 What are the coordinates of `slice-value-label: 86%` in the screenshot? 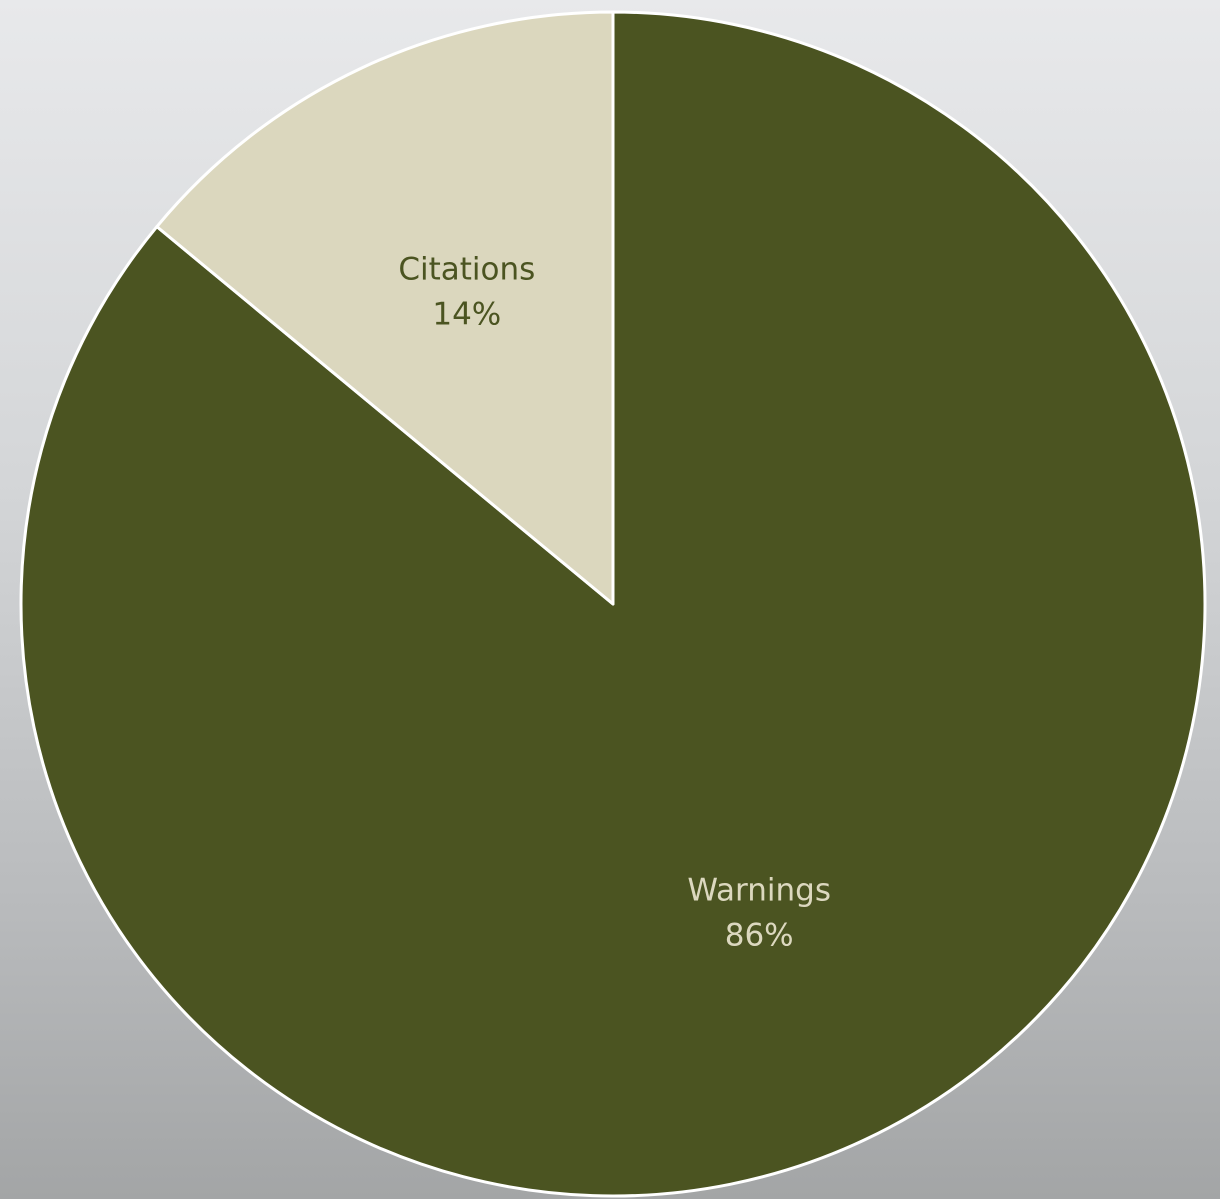 It's located at (759, 936).